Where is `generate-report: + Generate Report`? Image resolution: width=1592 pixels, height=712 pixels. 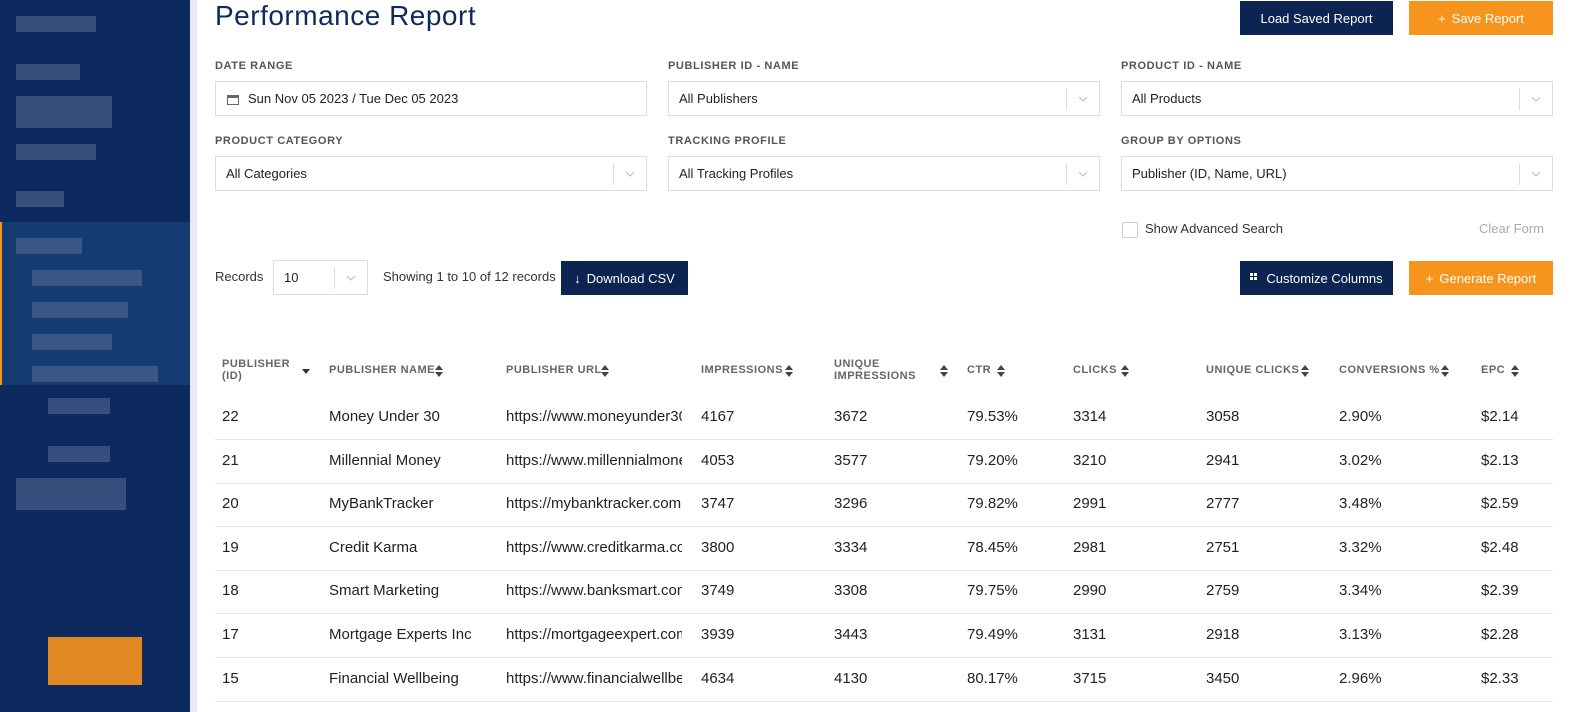 generate-report: + Generate Report is located at coordinates (1481, 278).